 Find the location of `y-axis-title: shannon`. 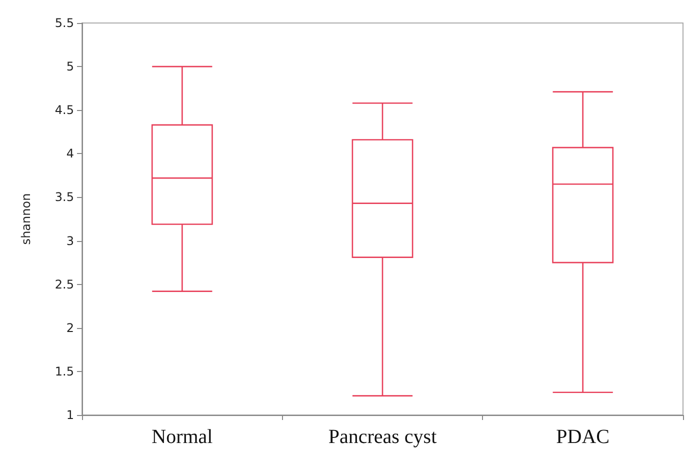

y-axis-title: shannon is located at coordinates (26, 219).